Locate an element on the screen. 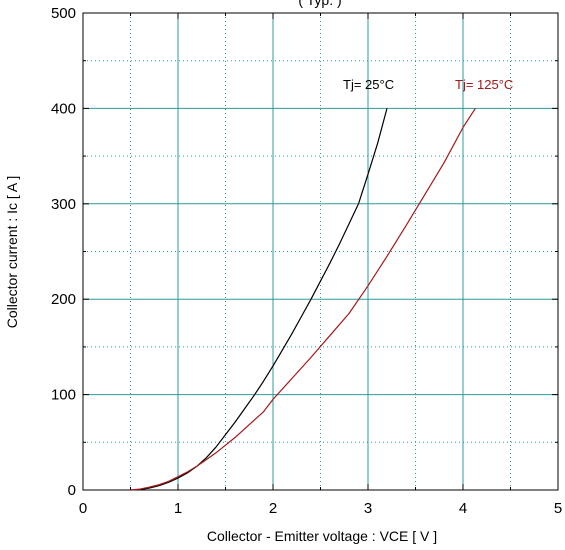 Image resolution: width=565 pixels, height=550 pixels. x-tick-label: 0 is located at coordinates (83, 508).